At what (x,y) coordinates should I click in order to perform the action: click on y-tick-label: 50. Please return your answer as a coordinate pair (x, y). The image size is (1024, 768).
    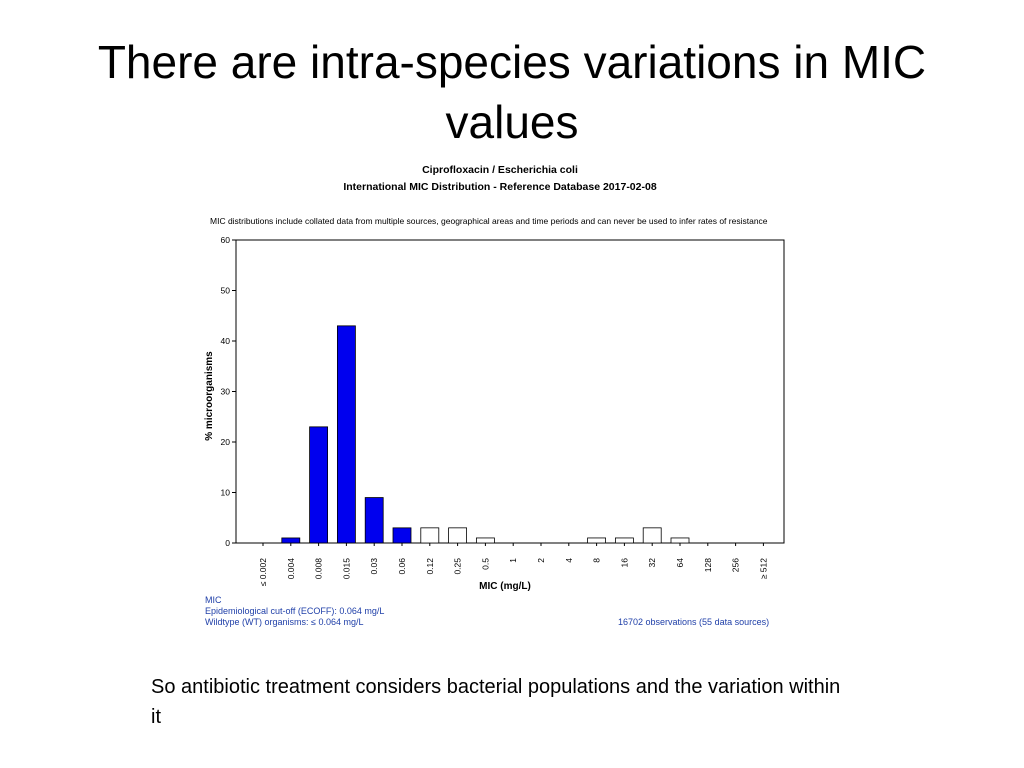
    Looking at the image, I should click on (226, 291).